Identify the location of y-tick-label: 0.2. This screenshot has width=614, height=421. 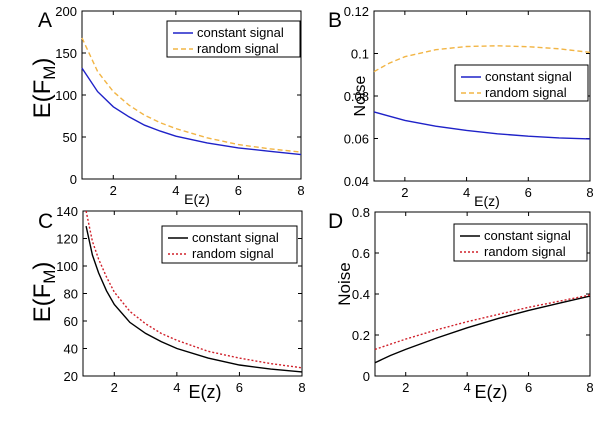
(361, 335).